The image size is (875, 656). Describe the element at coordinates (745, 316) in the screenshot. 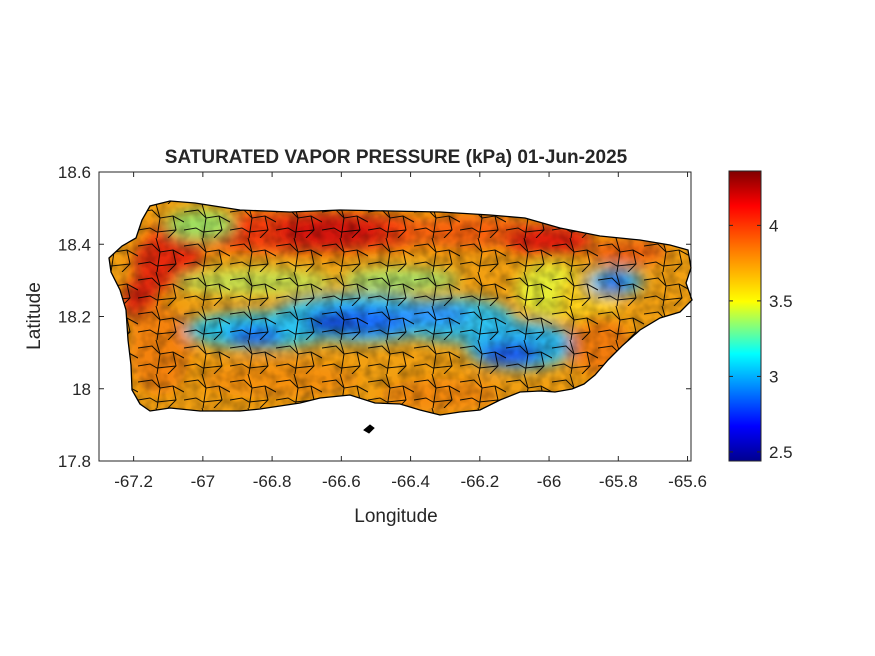

I see `colorbar` at that location.